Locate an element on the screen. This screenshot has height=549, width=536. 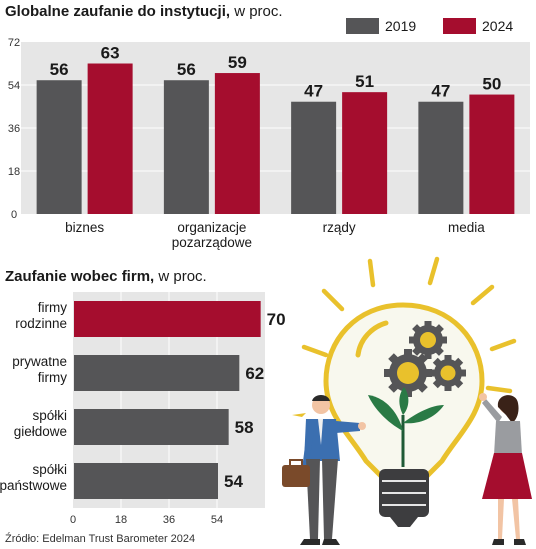
y-tick-label: 36 is located at coordinates (14, 129).